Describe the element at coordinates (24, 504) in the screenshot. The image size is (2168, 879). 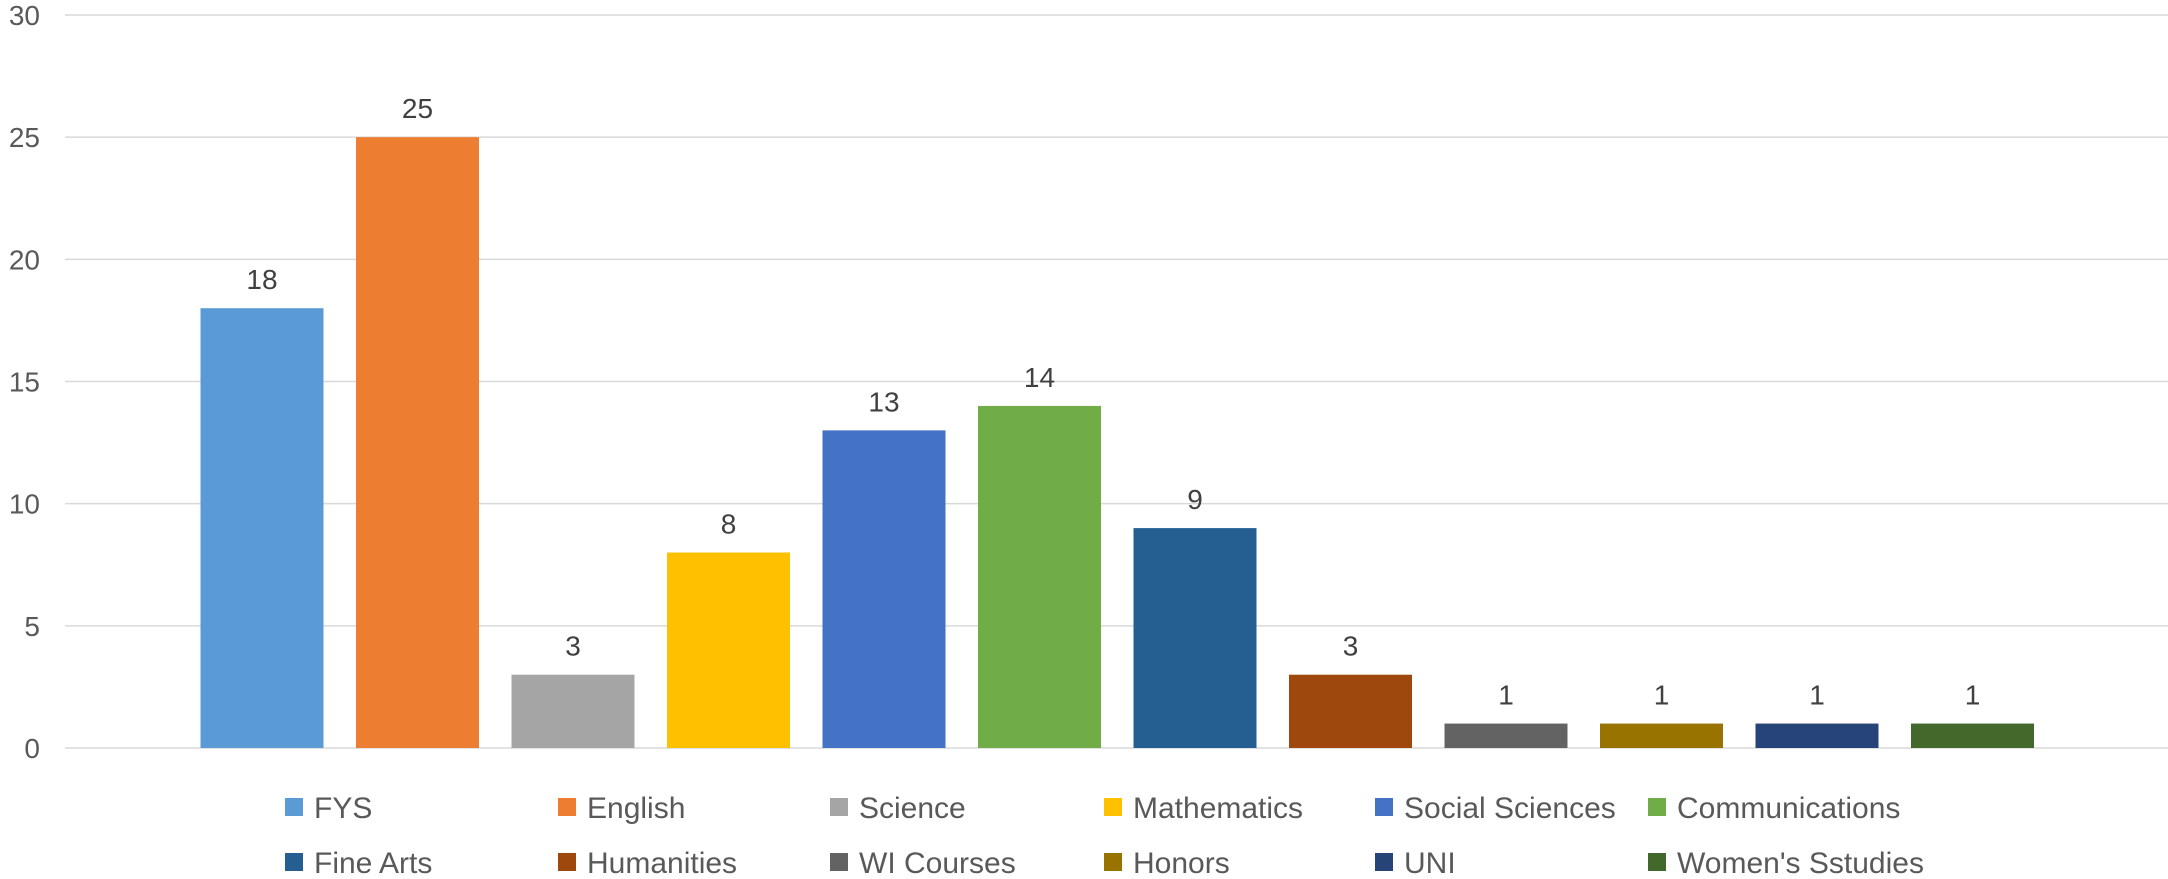
I see `y-tick-label: 10` at that location.